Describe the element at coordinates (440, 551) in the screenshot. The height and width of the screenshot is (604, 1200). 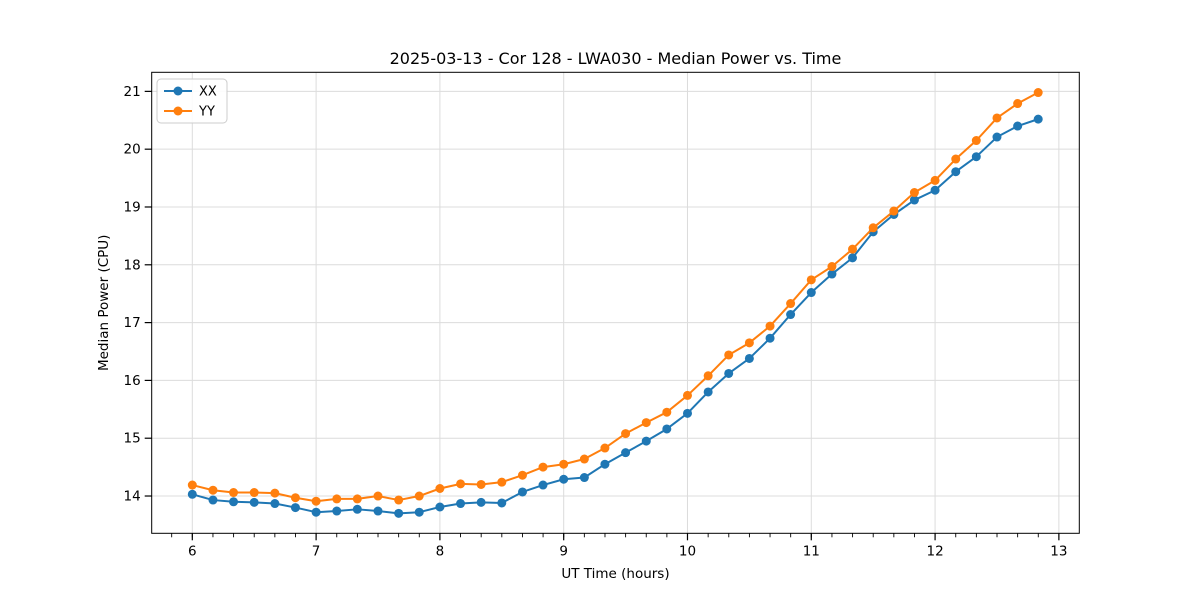
I see `x-tick-label: 8` at that location.